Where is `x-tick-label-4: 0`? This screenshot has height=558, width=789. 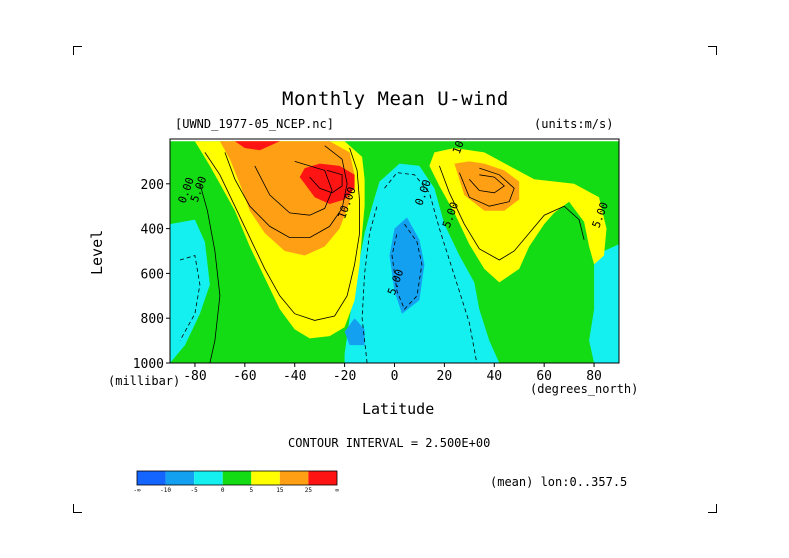
x-tick-label-4: 0 is located at coordinates (395, 376).